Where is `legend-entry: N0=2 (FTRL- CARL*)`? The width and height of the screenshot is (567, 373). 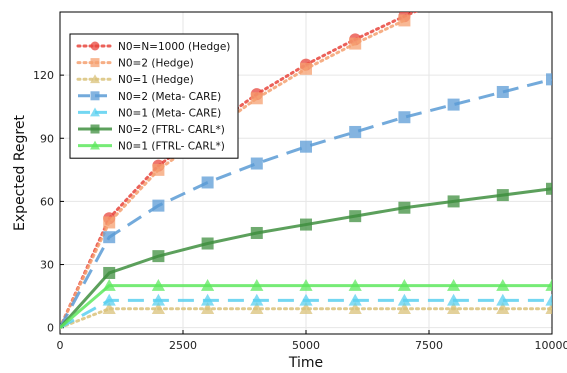 legend-entry: N0=2 (FTRL- CARL*) is located at coordinates (171, 130).